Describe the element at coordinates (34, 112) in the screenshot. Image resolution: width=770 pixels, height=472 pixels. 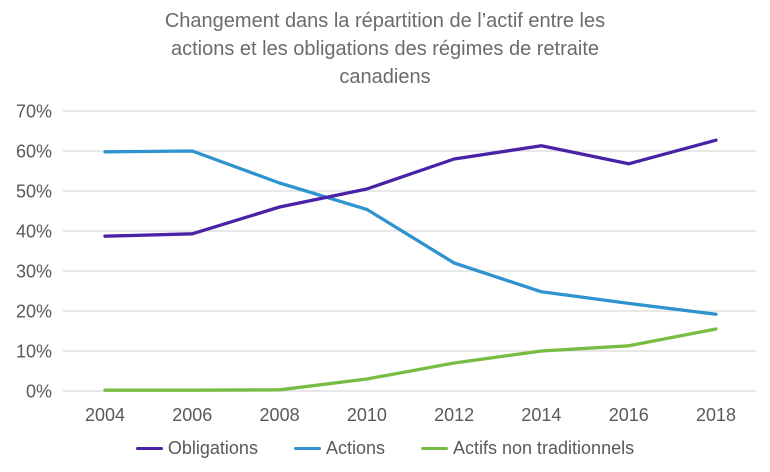
I see `y-axis-tick-label: 70%` at that location.